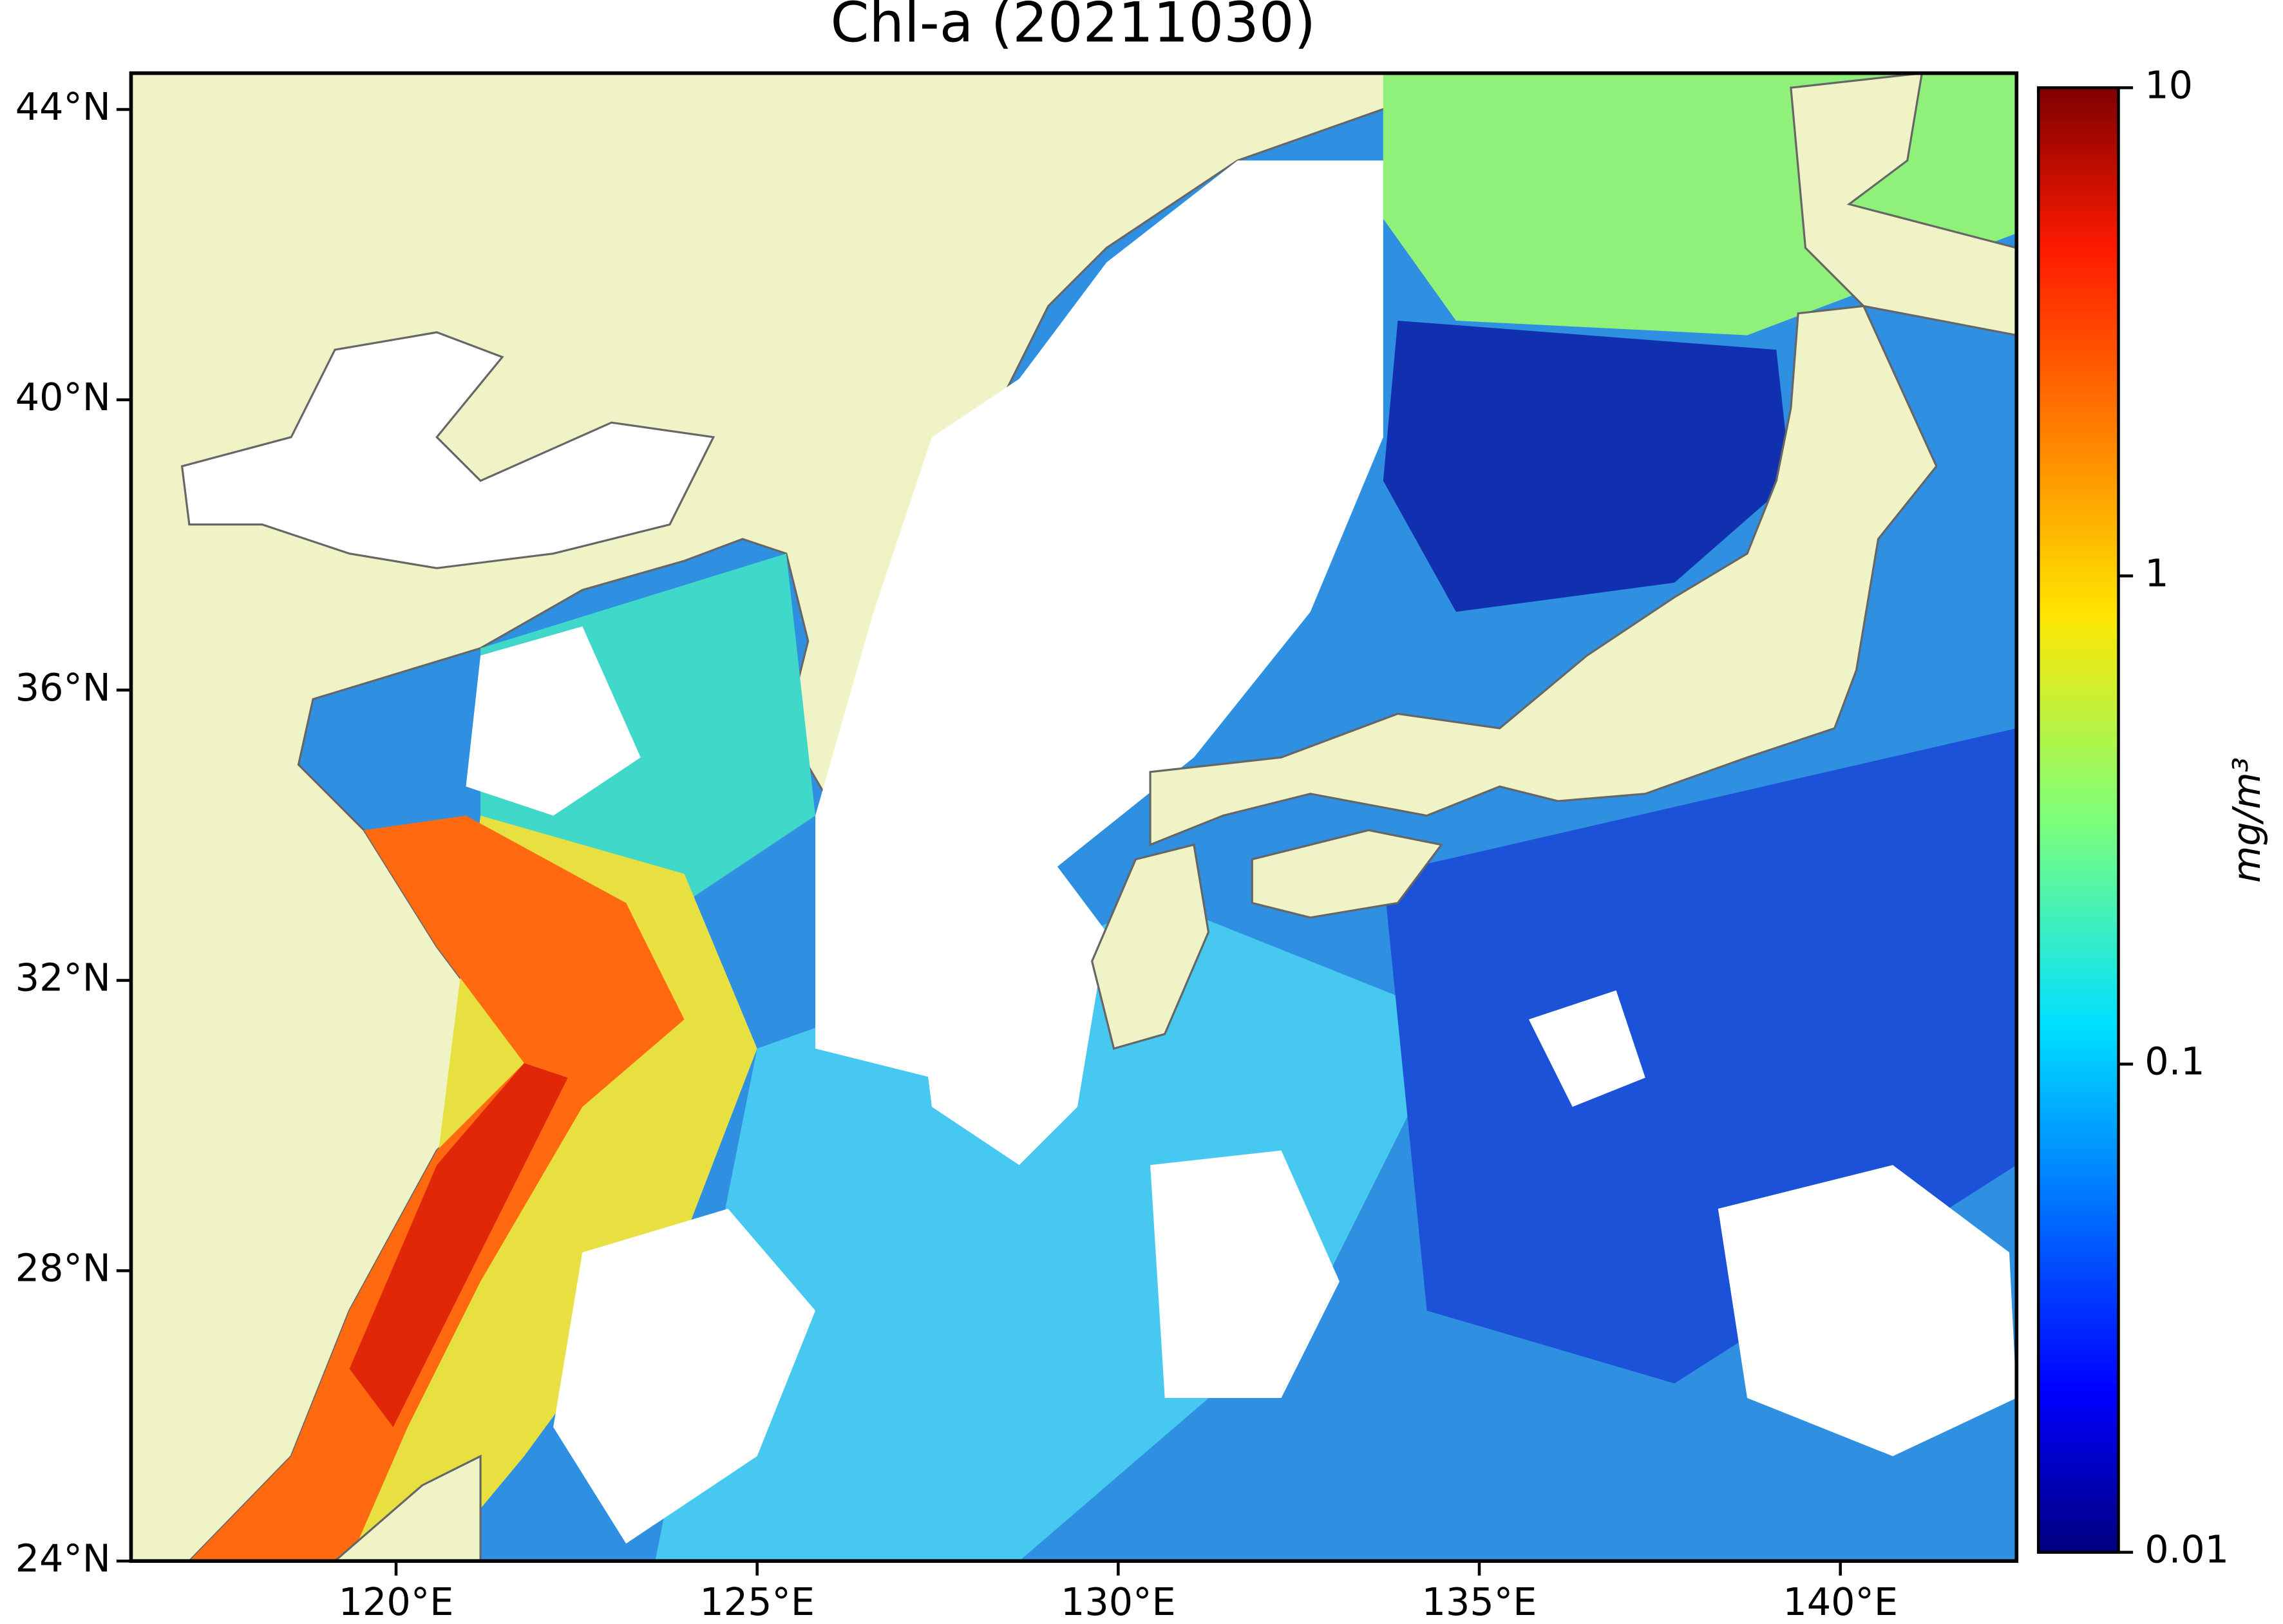 This screenshot has height=1624, width=2283. What do you see at coordinates (407, 1508) in the screenshot?
I see `taiwan` at bounding box center [407, 1508].